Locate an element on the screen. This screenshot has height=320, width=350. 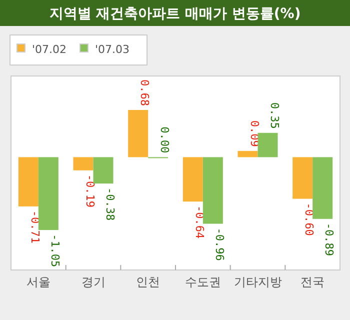
data-label: -0.19 is located at coordinates (89, 191).